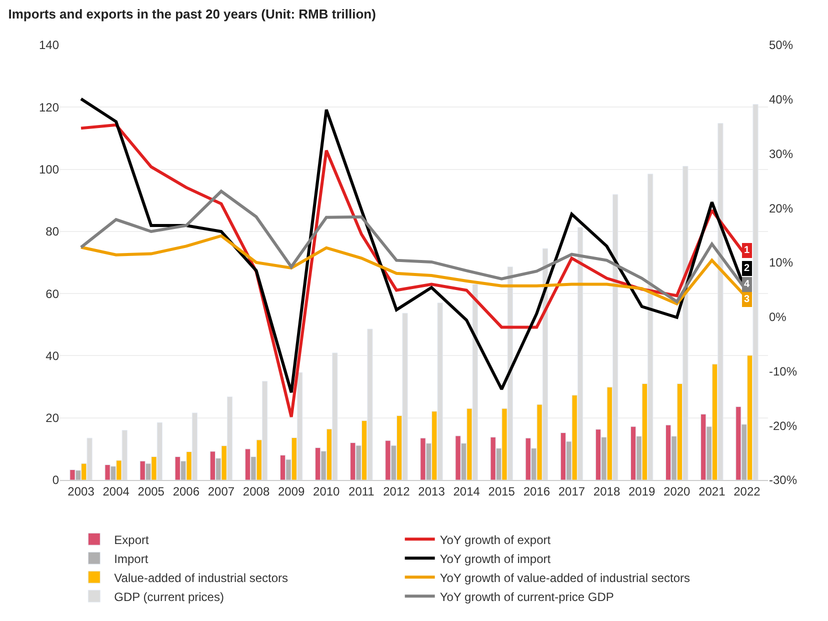  What do you see at coordinates (291, 491) in the screenshot?
I see `x-tick-label: 2009` at bounding box center [291, 491].